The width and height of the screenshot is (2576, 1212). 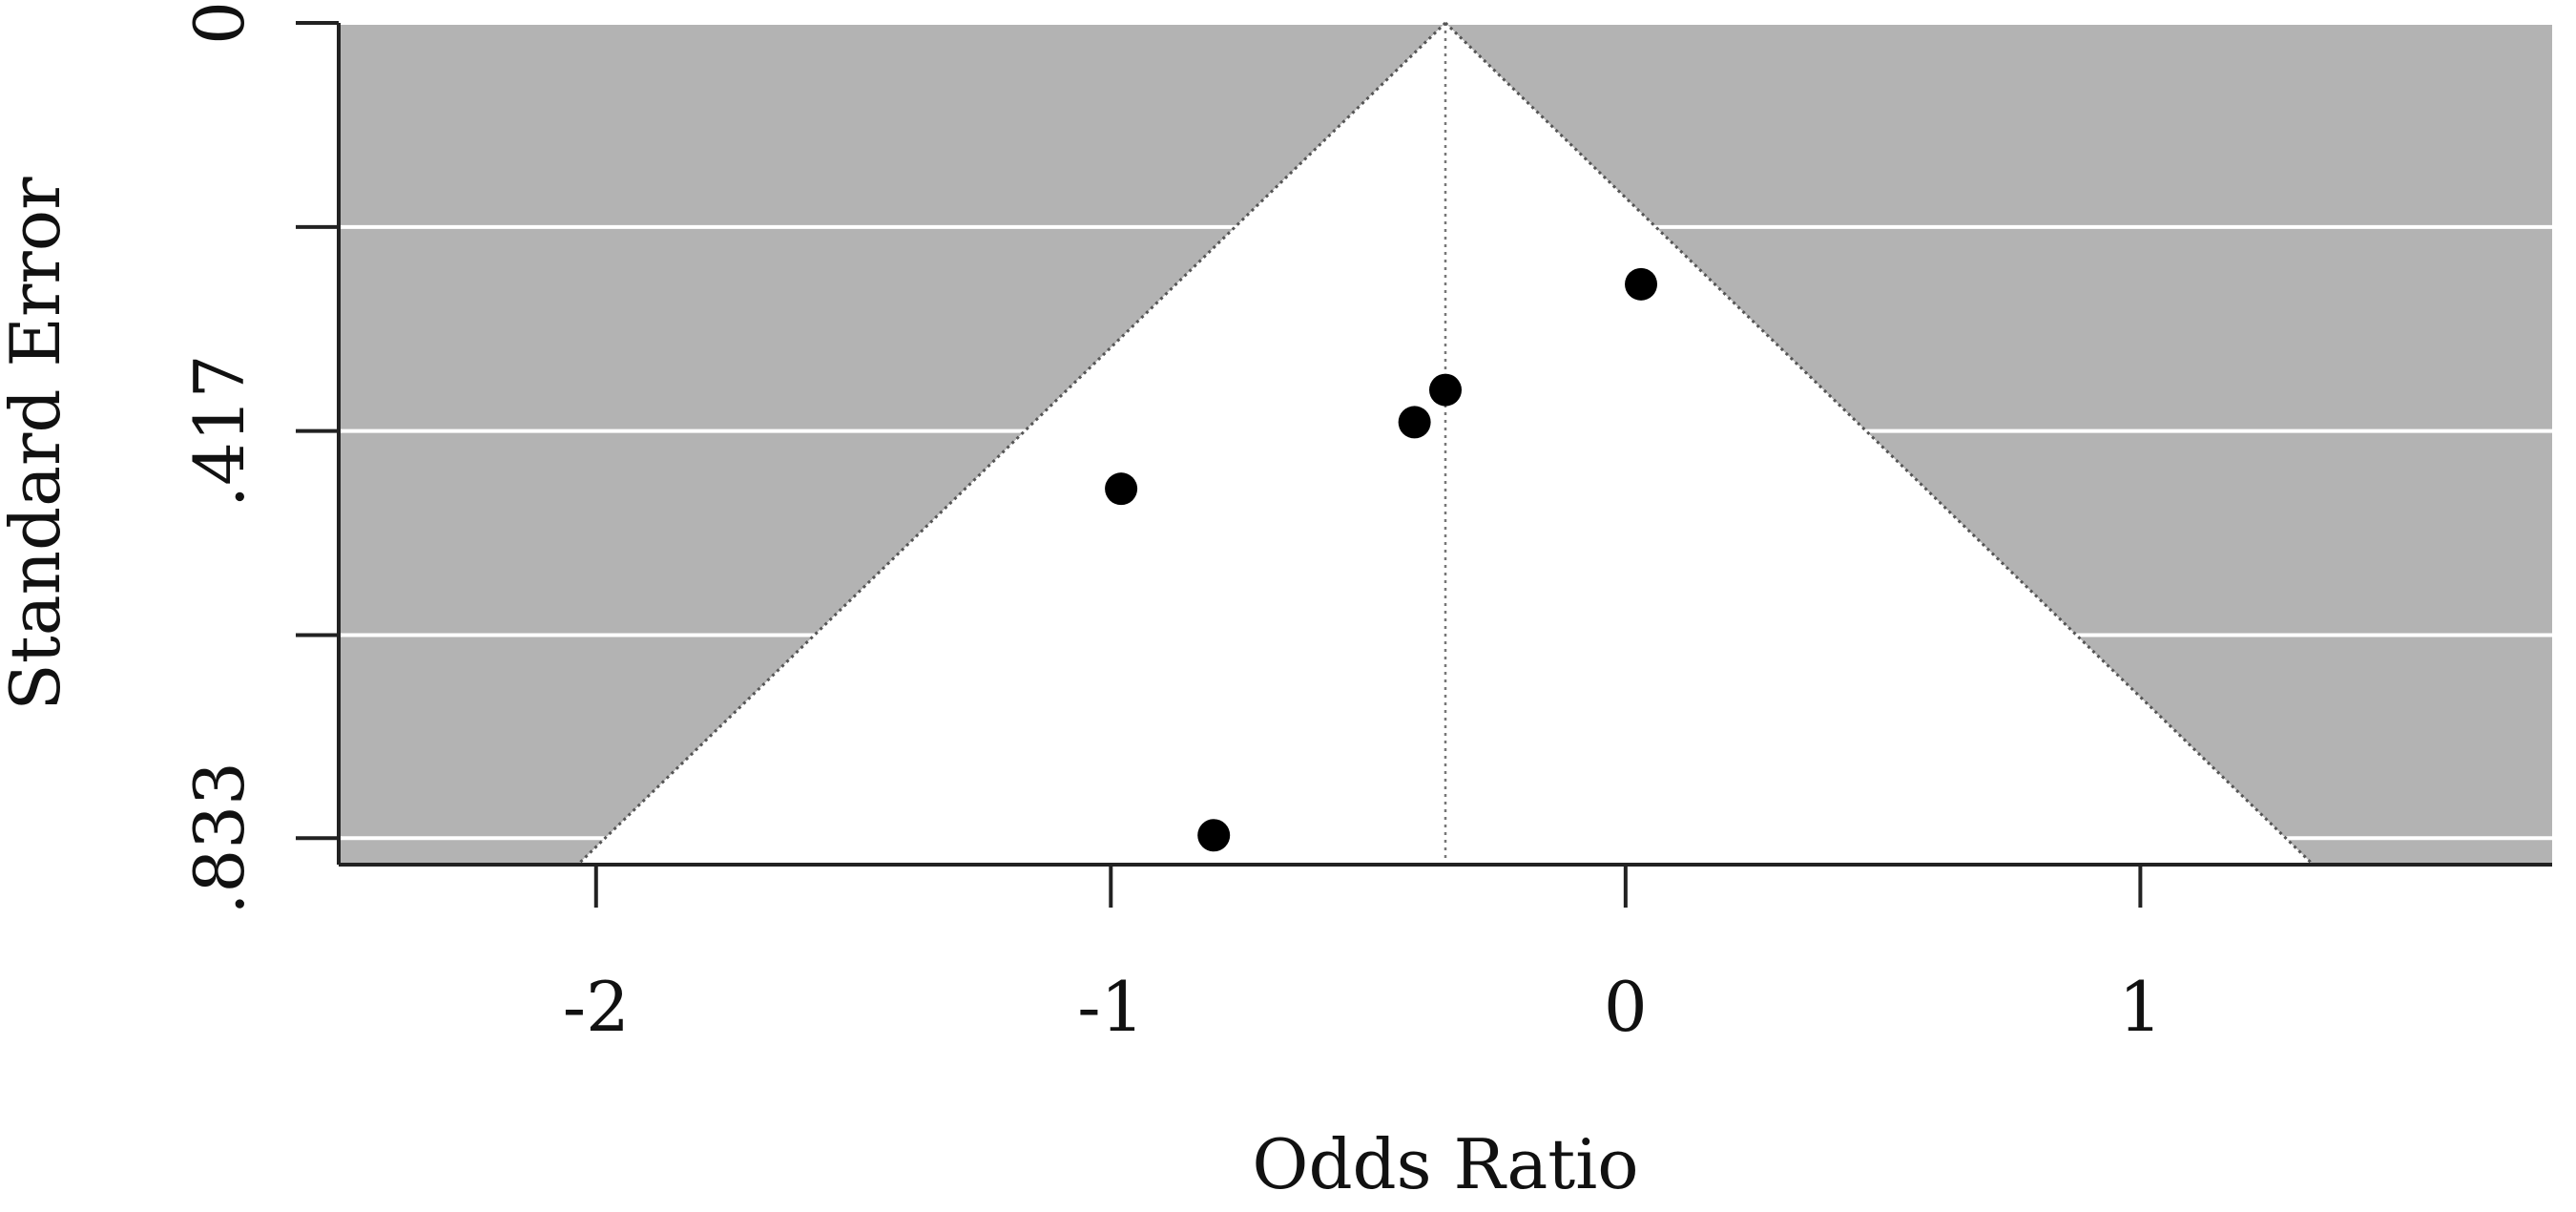 What do you see at coordinates (219, 431) in the screenshot?
I see `y-tick-label: .417` at bounding box center [219, 431].